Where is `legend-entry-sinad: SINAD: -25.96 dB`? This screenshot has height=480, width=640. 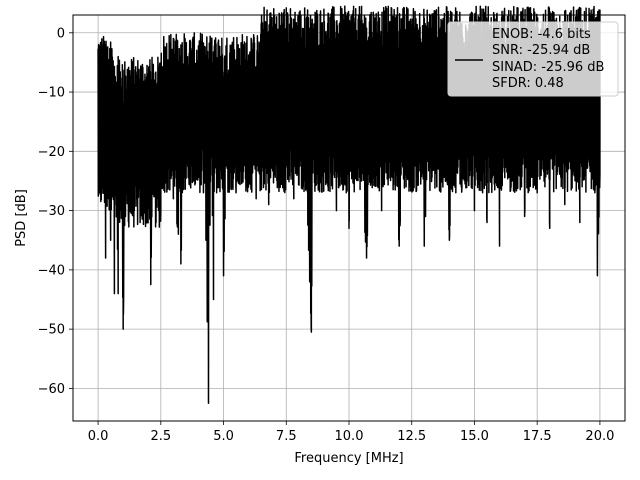
legend-entry-sinad: SINAD: -25.96 dB is located at coordinates (548, 67).